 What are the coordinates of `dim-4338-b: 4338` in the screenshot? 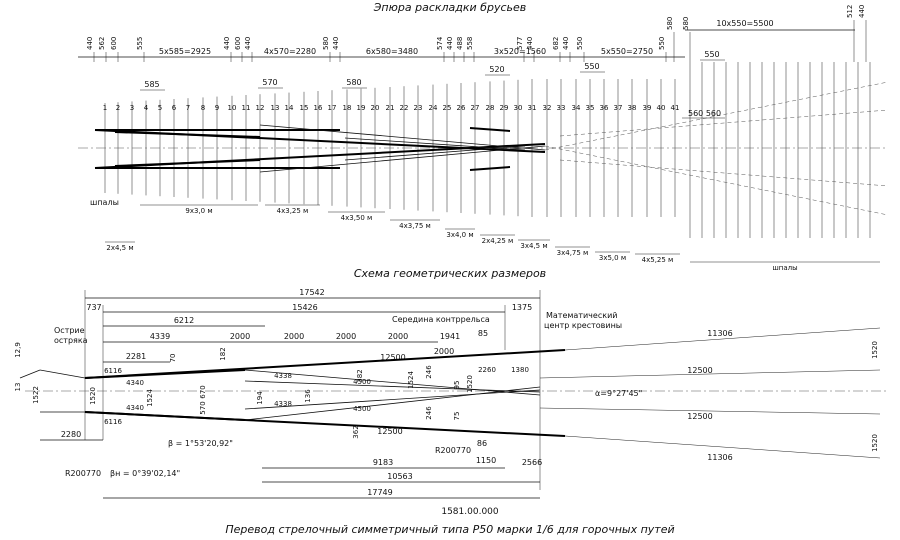 It's located at (283, 404).